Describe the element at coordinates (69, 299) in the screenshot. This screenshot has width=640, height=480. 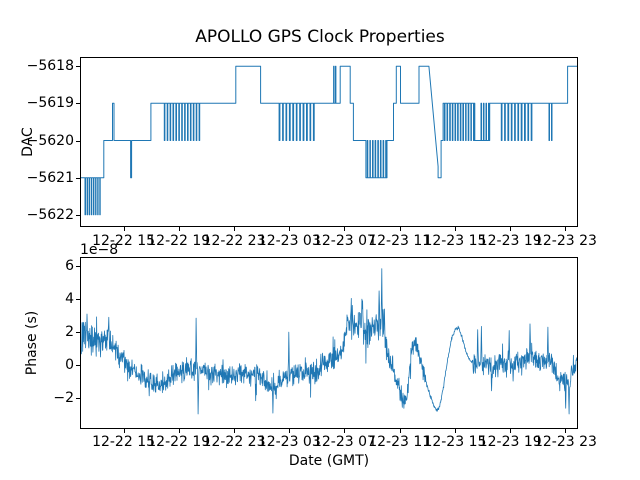
I see `y-tick-label: 4` at that location.